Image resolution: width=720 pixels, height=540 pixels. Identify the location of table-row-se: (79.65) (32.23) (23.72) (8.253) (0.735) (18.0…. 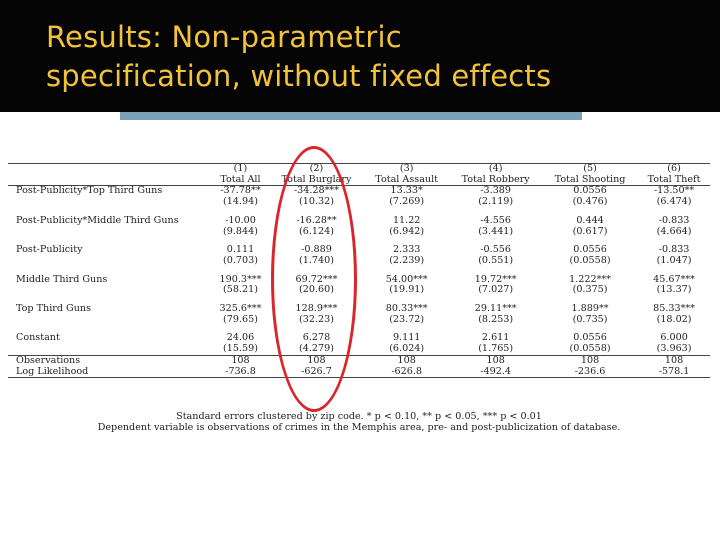
(359, 319).